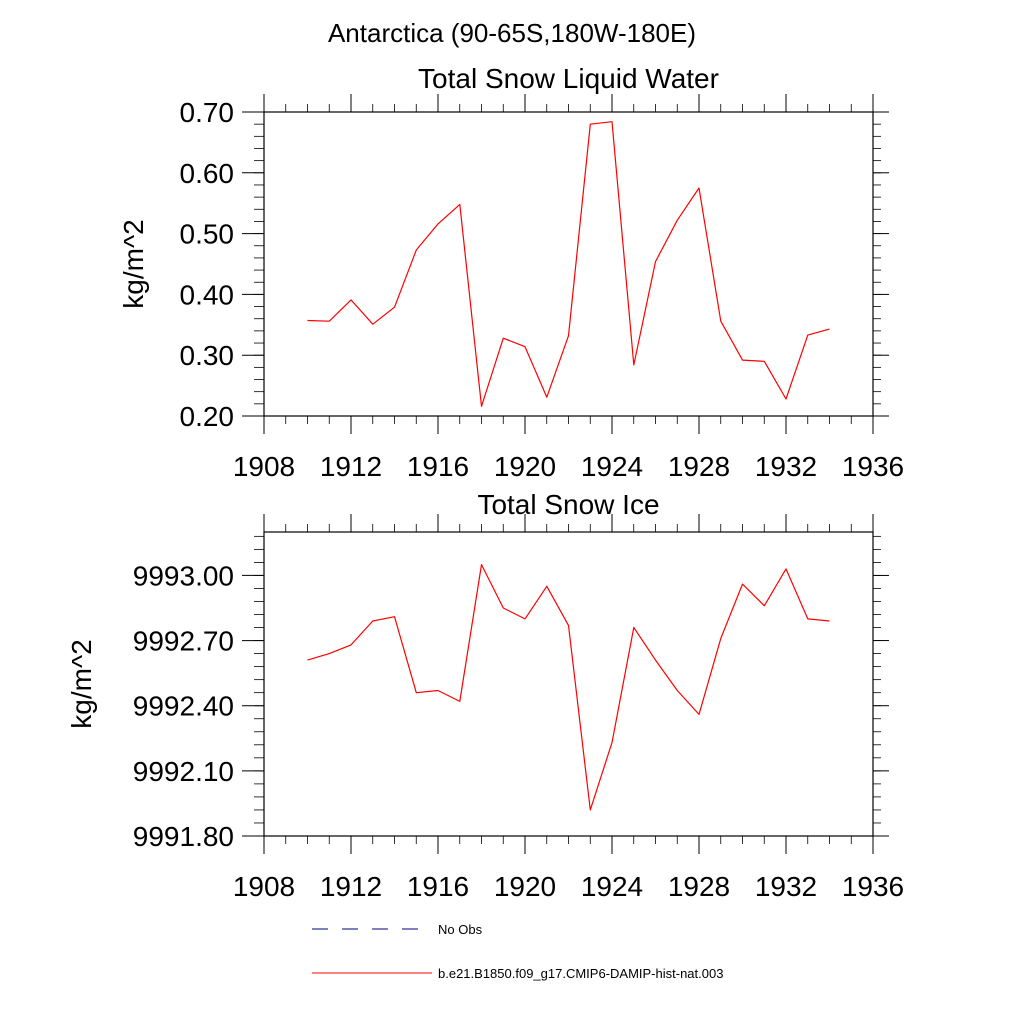 The image size is (1024, 1024). I want to click on chart-0-xtick-label: 1920, so click(525, 466).